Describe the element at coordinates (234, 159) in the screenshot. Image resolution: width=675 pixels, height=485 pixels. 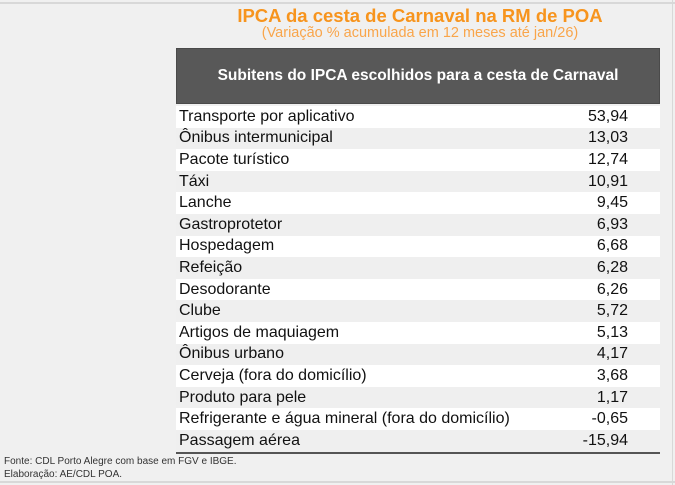
I see `row-label: Pacote turístico` at that location.